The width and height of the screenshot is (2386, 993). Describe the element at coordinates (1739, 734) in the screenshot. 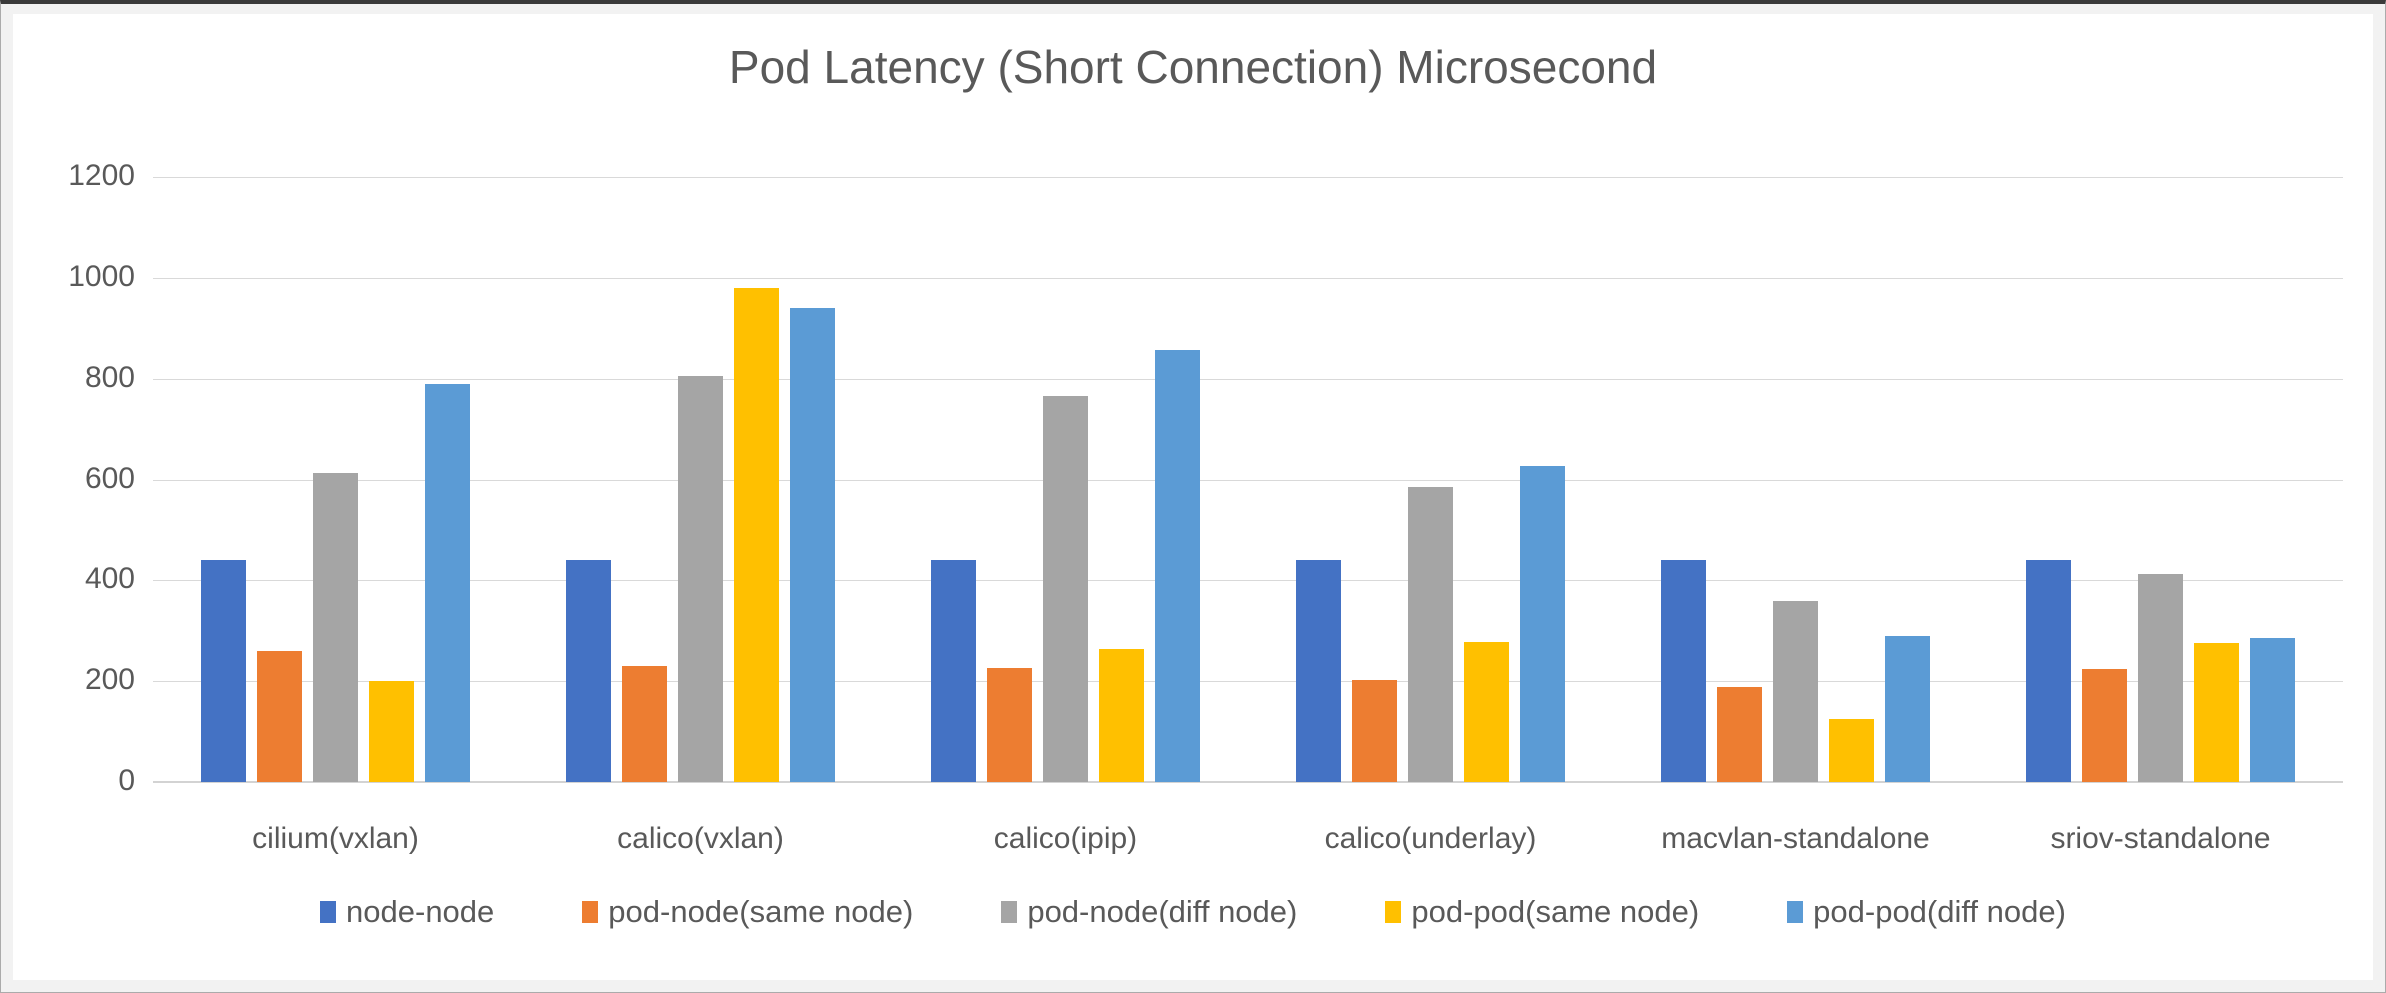

I see `bar-pod-node(same node)-macvlan-standalone` at that location.